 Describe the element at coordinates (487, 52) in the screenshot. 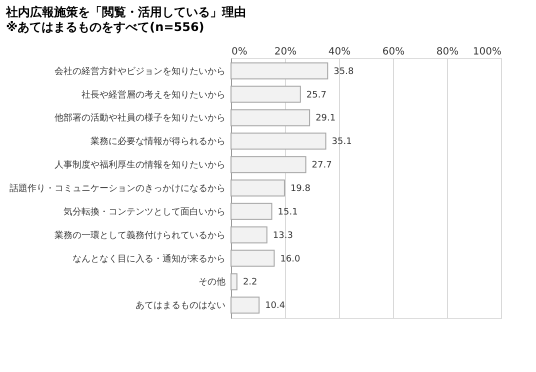

I see `x-tick-label: 100%` at that location.